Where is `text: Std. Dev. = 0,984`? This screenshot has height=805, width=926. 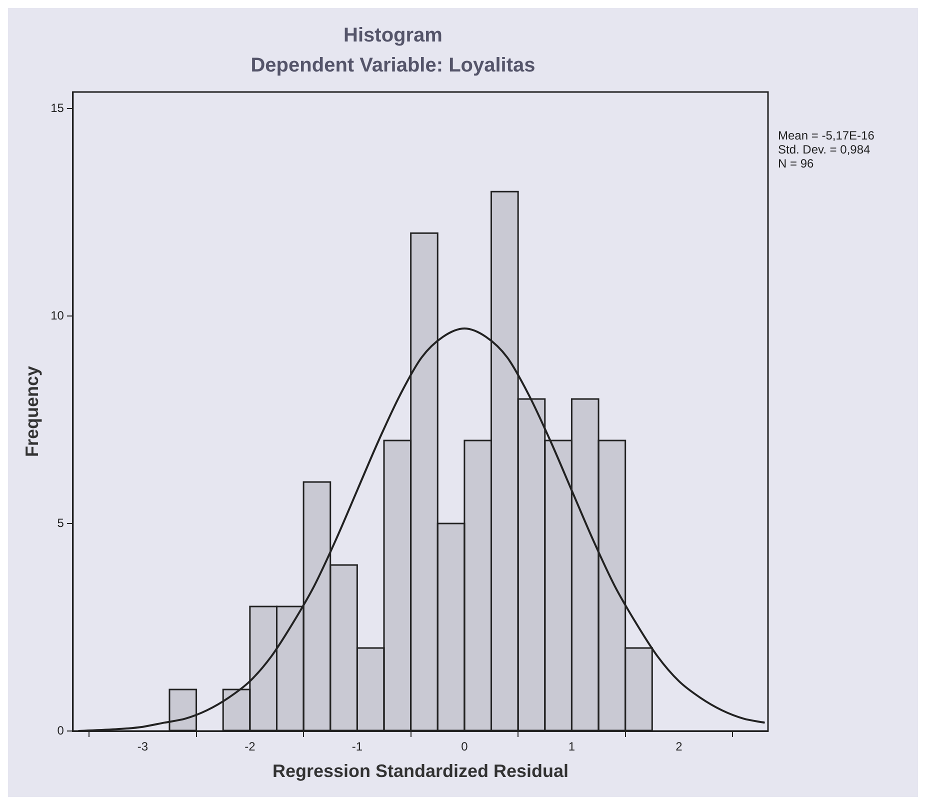
text: Std. Dev. = 0,984 is located at coordinates (824, 149).